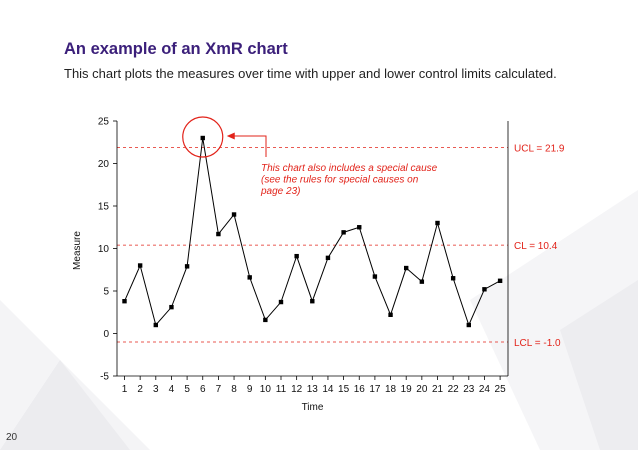  I want to click on x-tick-label: 17, so click(375, 389).